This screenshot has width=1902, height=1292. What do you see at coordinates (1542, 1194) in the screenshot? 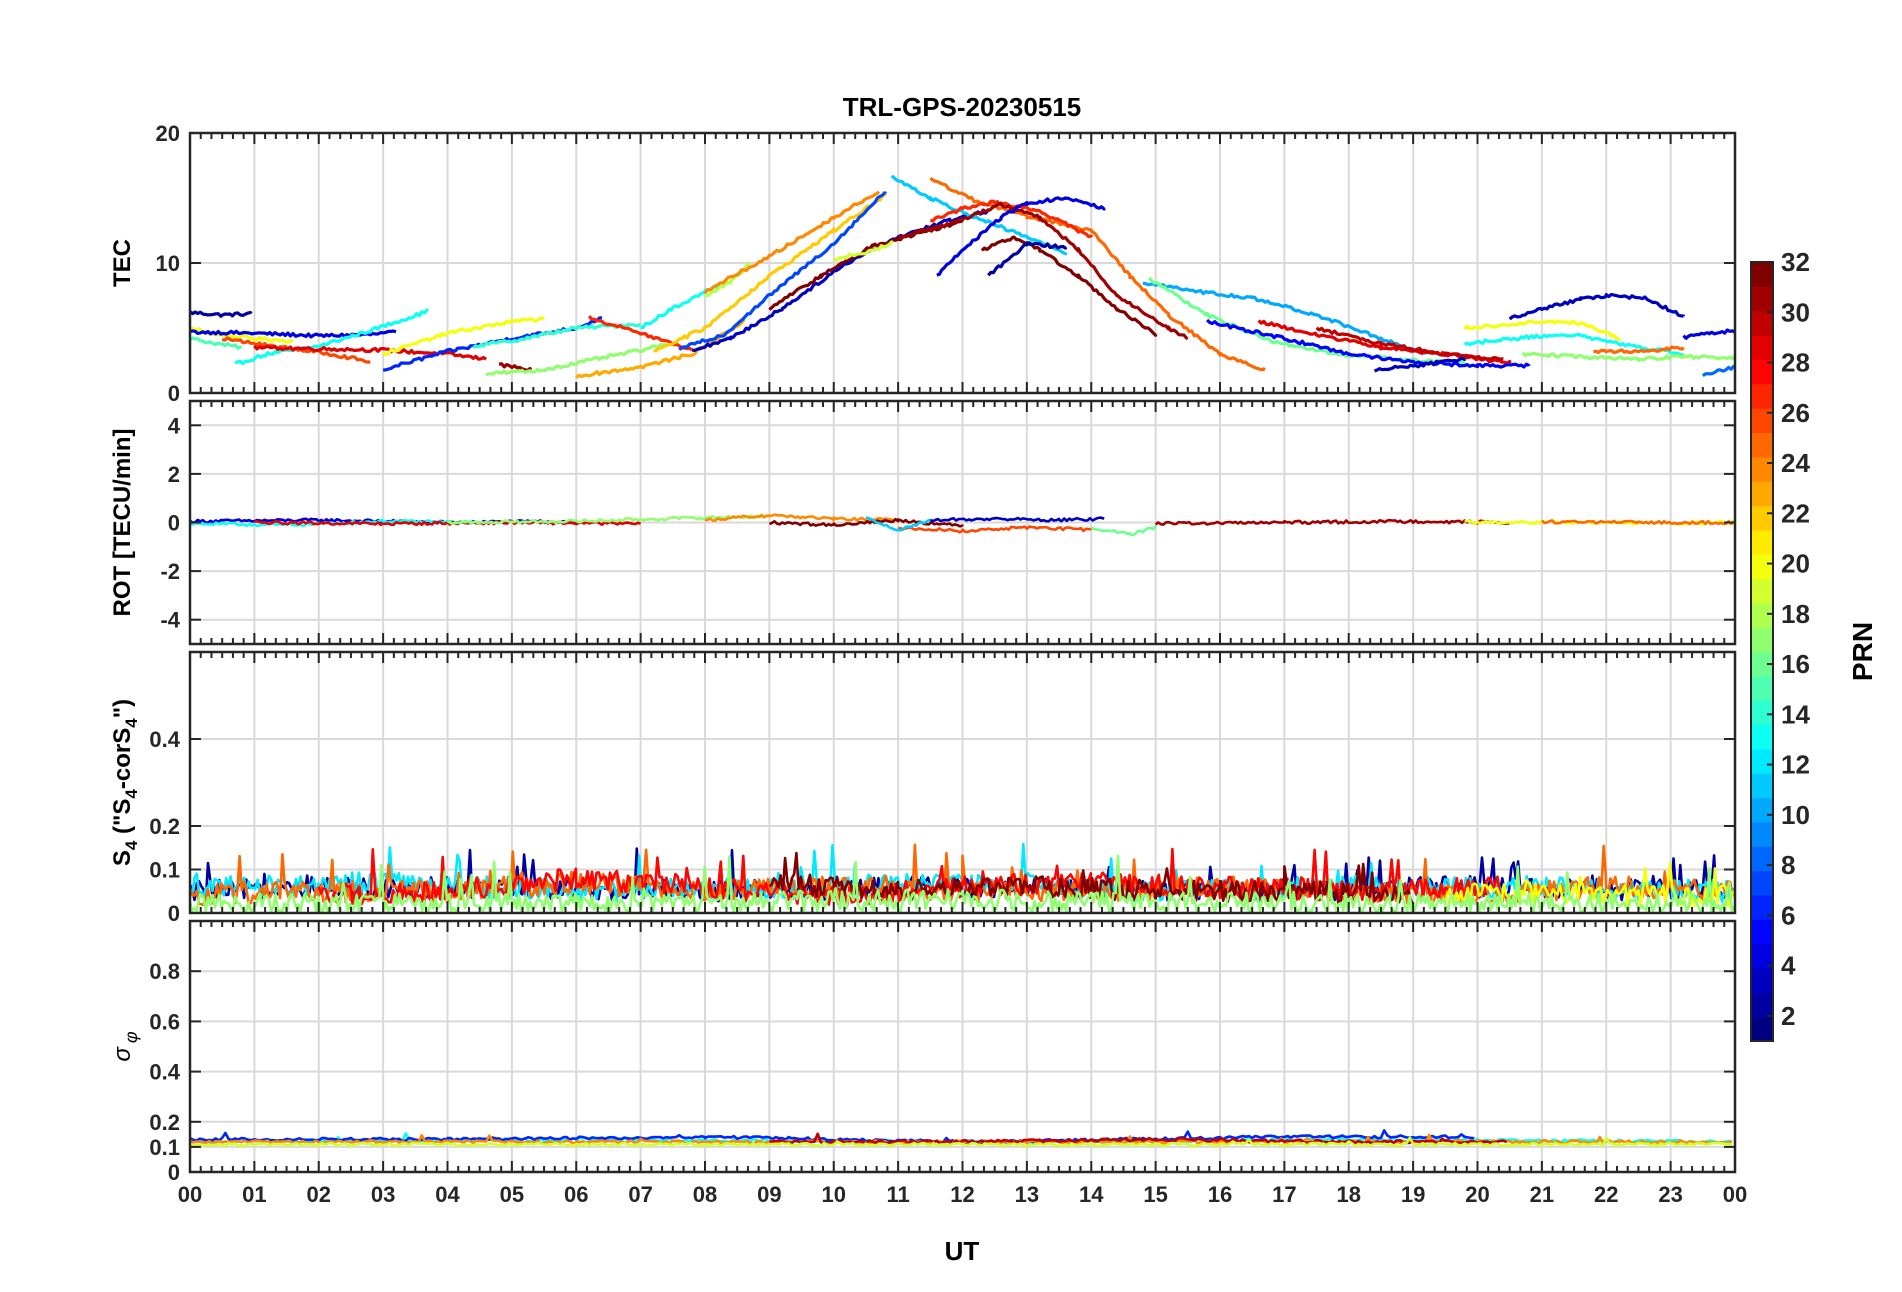
I see `x-tick-label: 21` at bounding box center [1542, 1194].